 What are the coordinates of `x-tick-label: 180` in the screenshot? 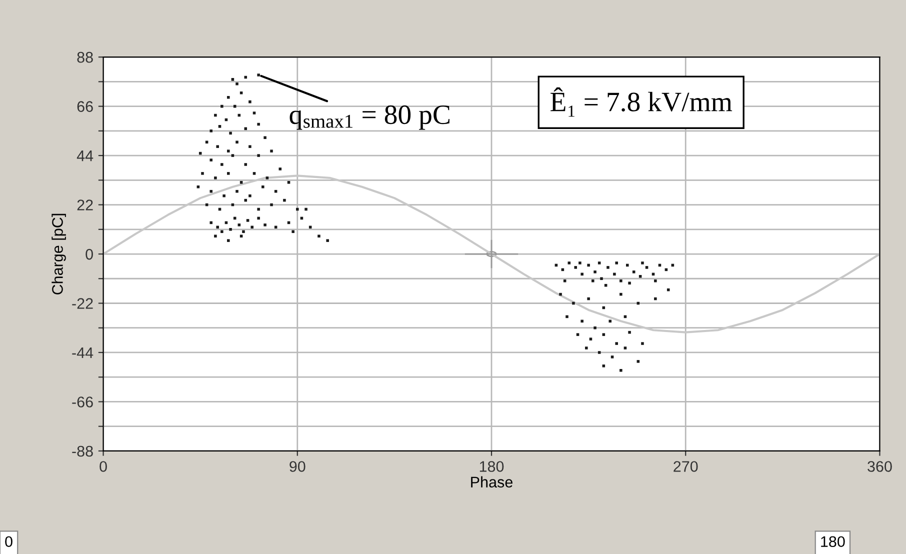 It's located at (492, 466).